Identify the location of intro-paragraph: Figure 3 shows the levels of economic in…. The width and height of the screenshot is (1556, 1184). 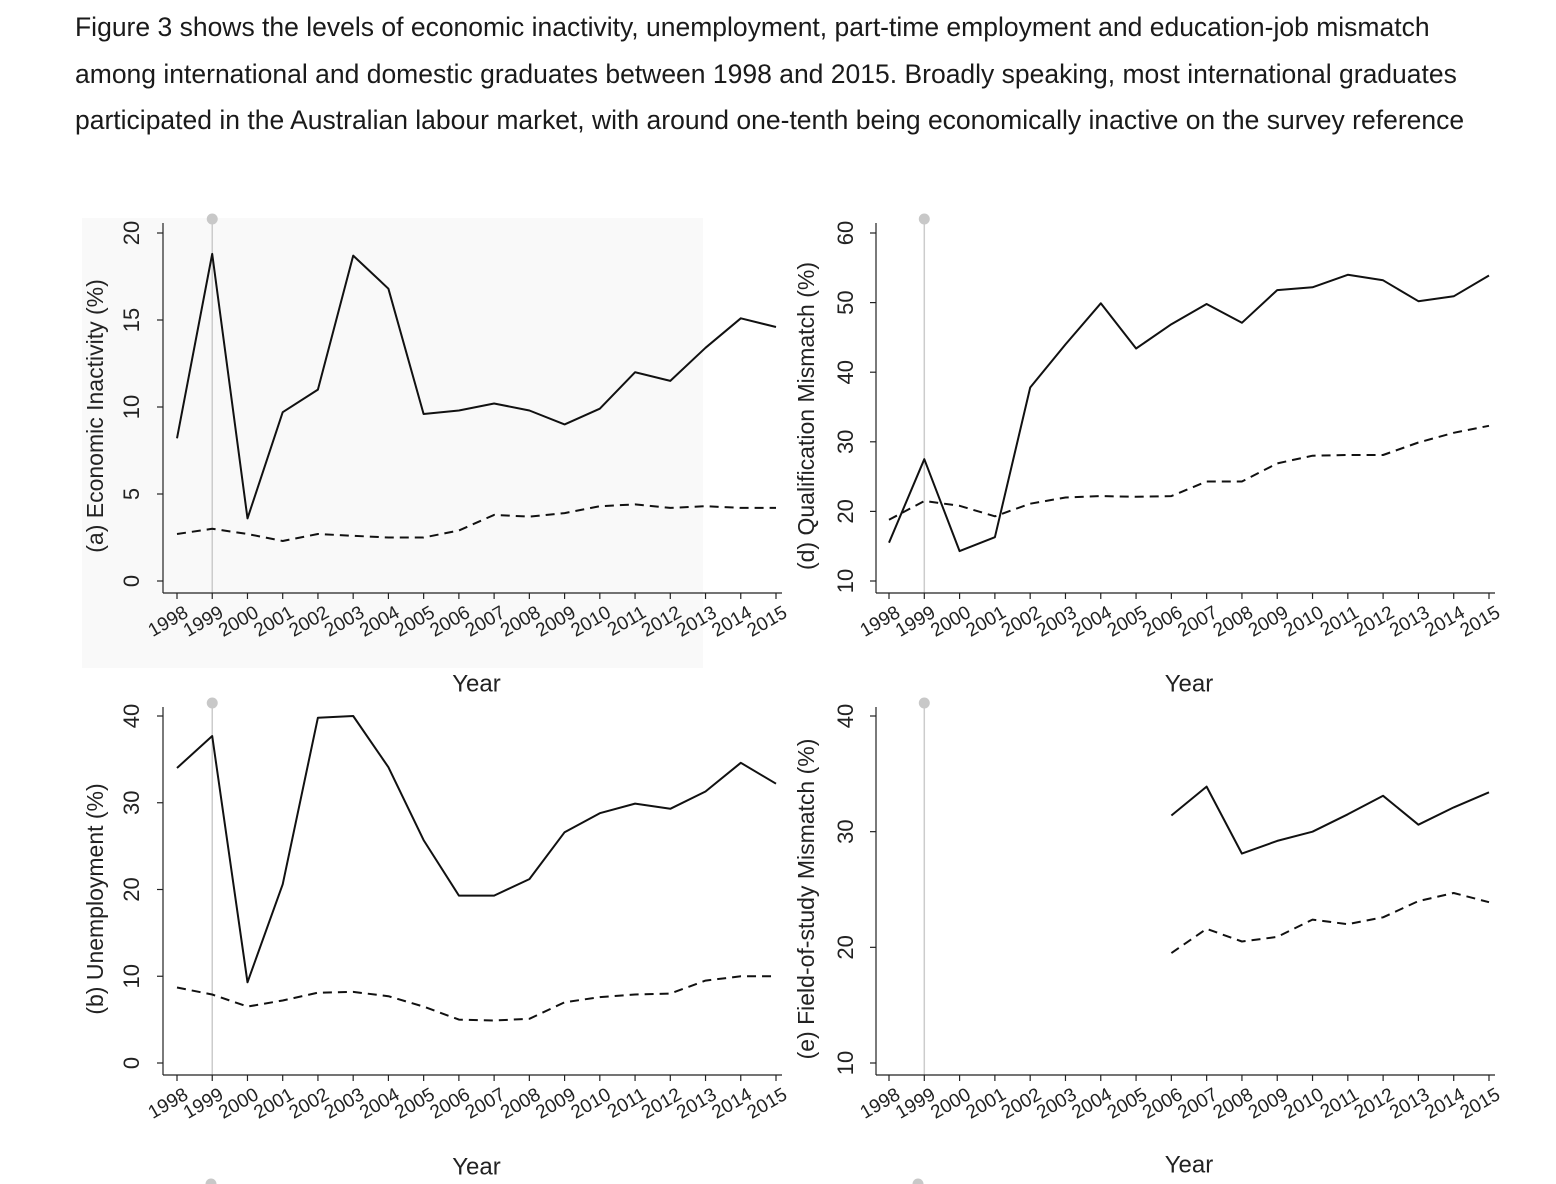
(795, 74).